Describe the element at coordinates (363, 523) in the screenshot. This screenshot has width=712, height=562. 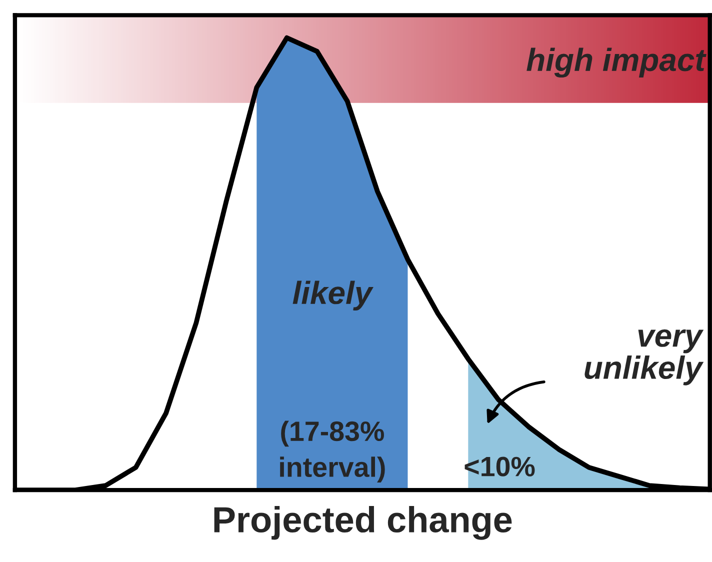
I see `x-axis-title: Projected change` at that location.